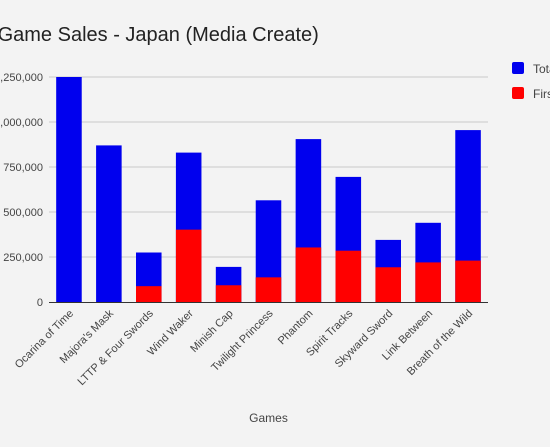  What do you see at coordinates (518, 93) in the screenshot?
I see `legend-swatch-first-week` at bounding box center [518, 93].